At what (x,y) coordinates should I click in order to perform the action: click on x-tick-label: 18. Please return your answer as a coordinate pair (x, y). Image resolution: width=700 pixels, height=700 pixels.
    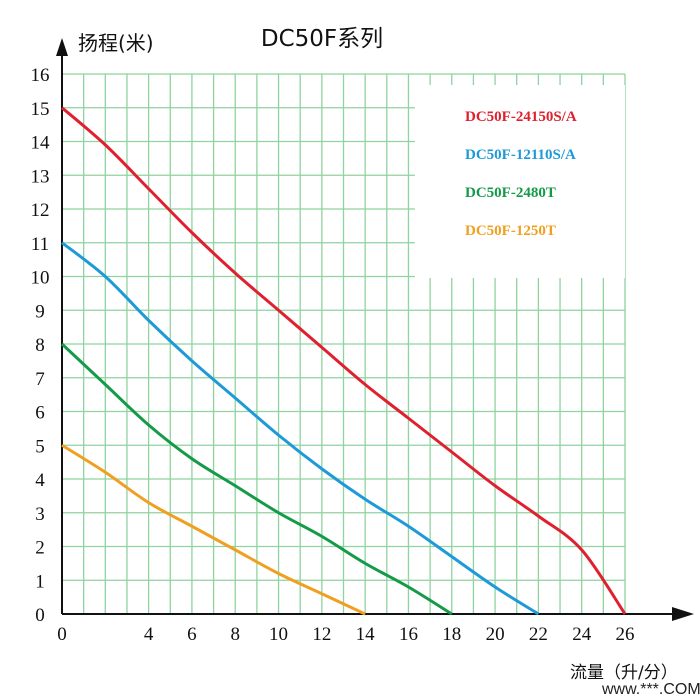
    Looking at the image, I should click on (451, 634).